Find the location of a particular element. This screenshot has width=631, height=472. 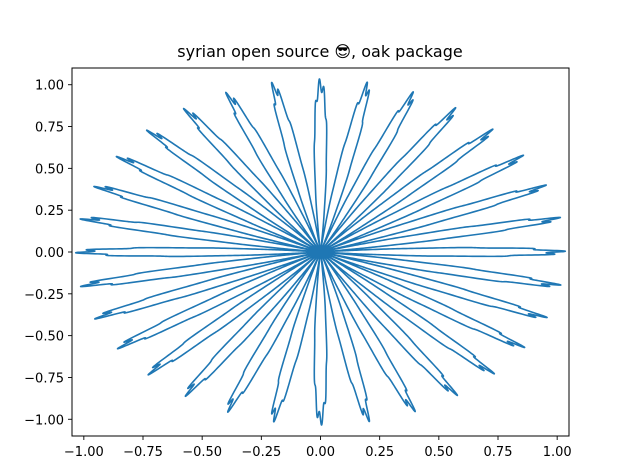

x-tick-label: 1.00 is located at coordinates (557, 452).